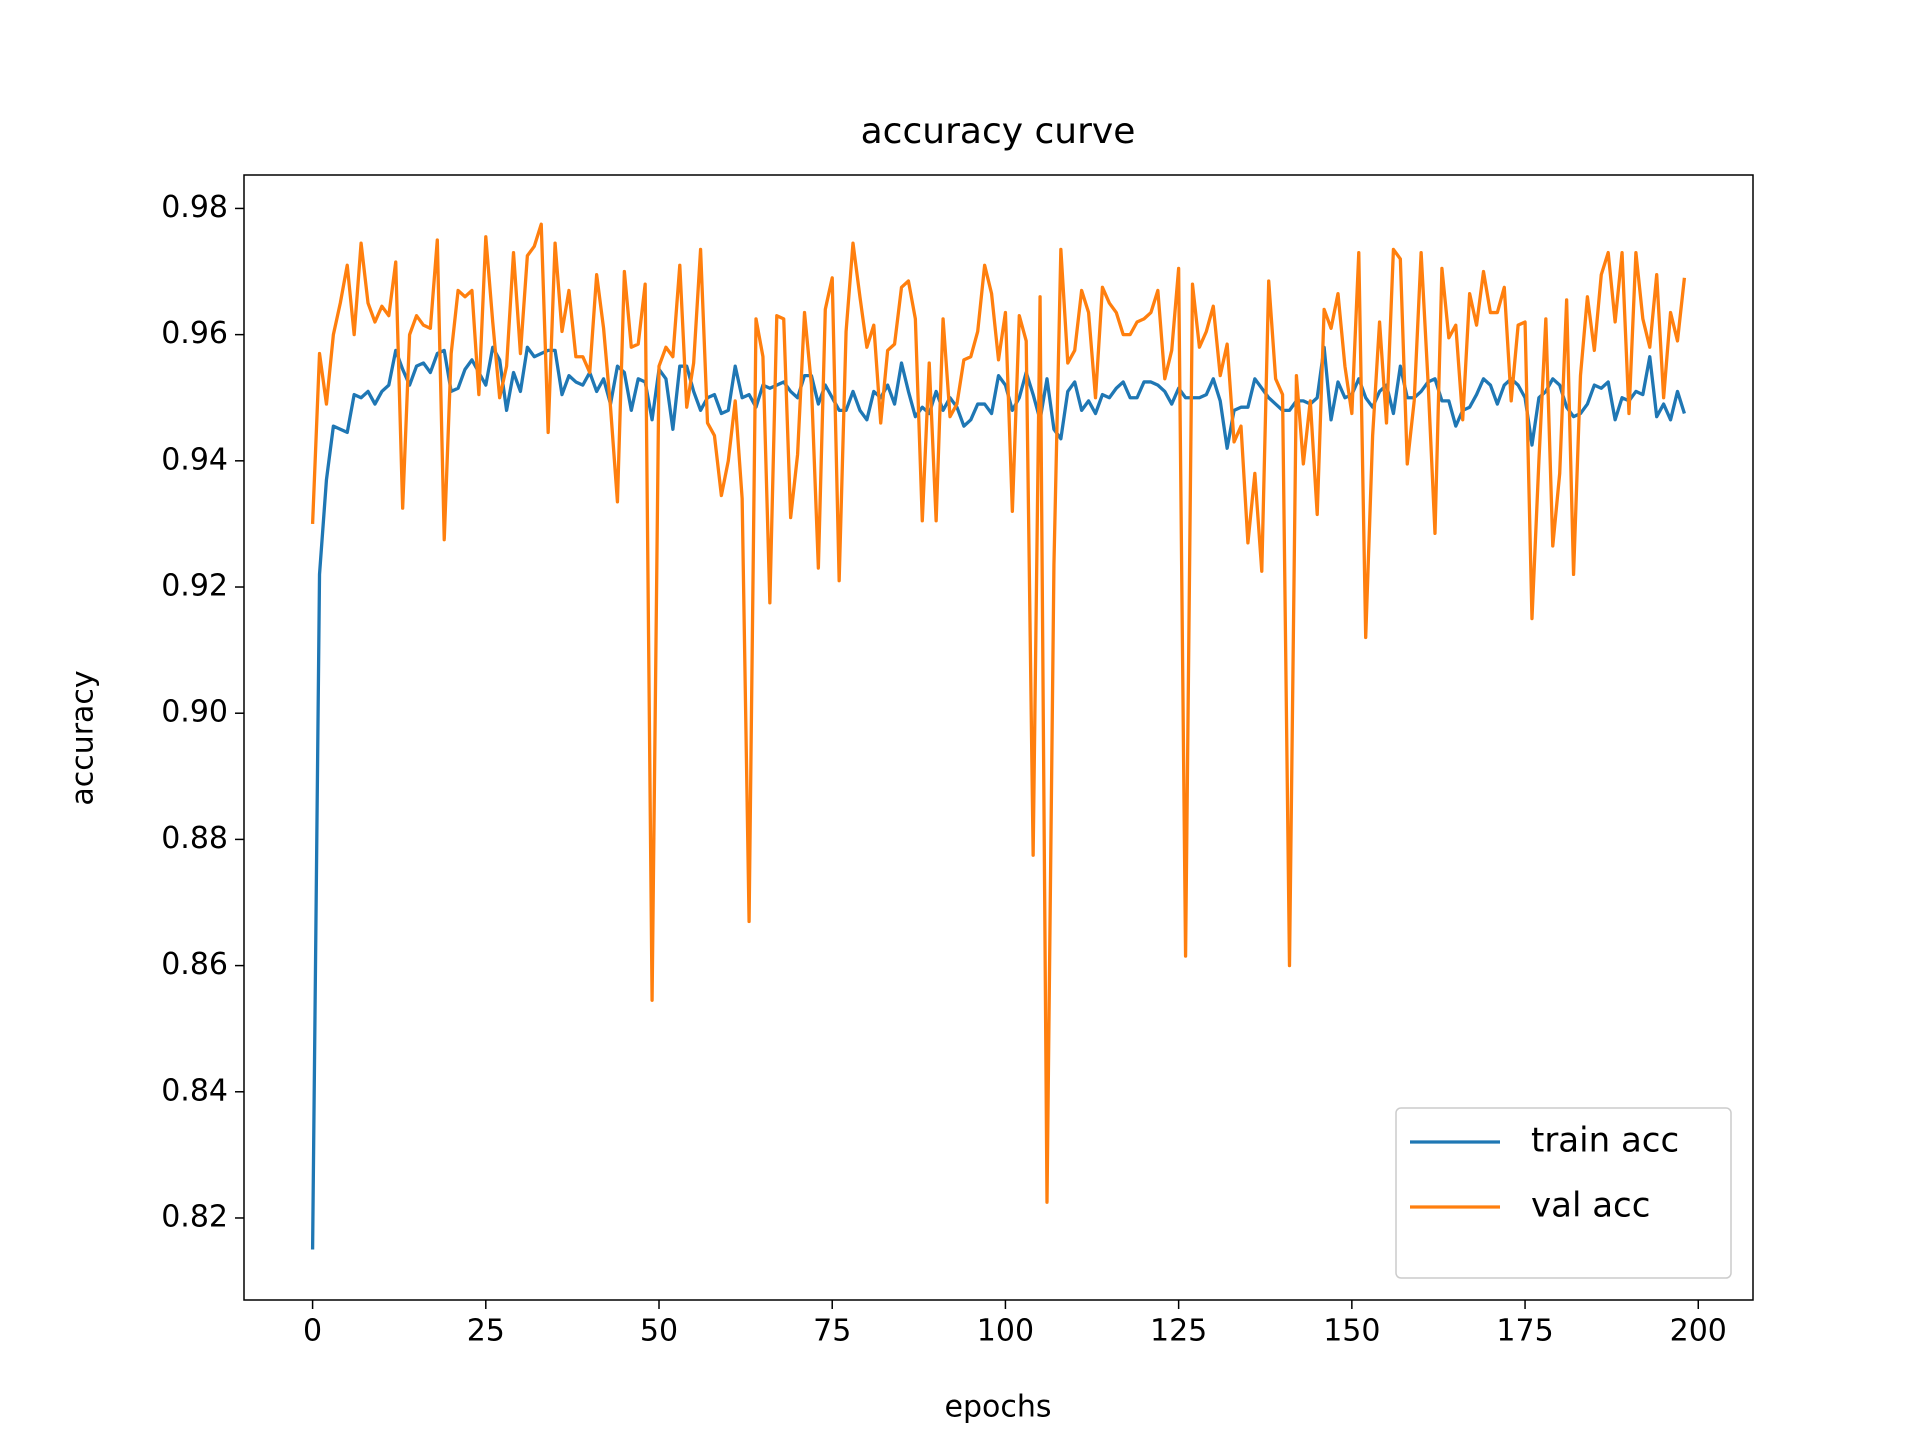 The width and height of the screenshot is (1920, 1440). Describe the element at coordinates (998, 1407) in the screenshot. I see `x-axis-label: epochs` at that location.